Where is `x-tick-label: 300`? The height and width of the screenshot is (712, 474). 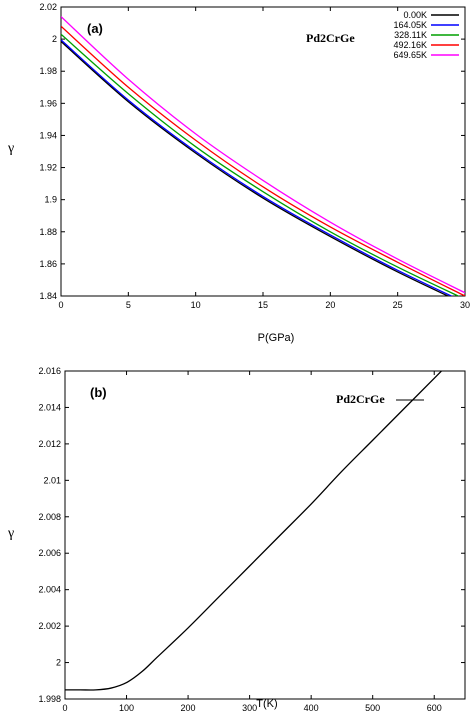 x-tick-label: 300 is located at coordinates (249, 707).